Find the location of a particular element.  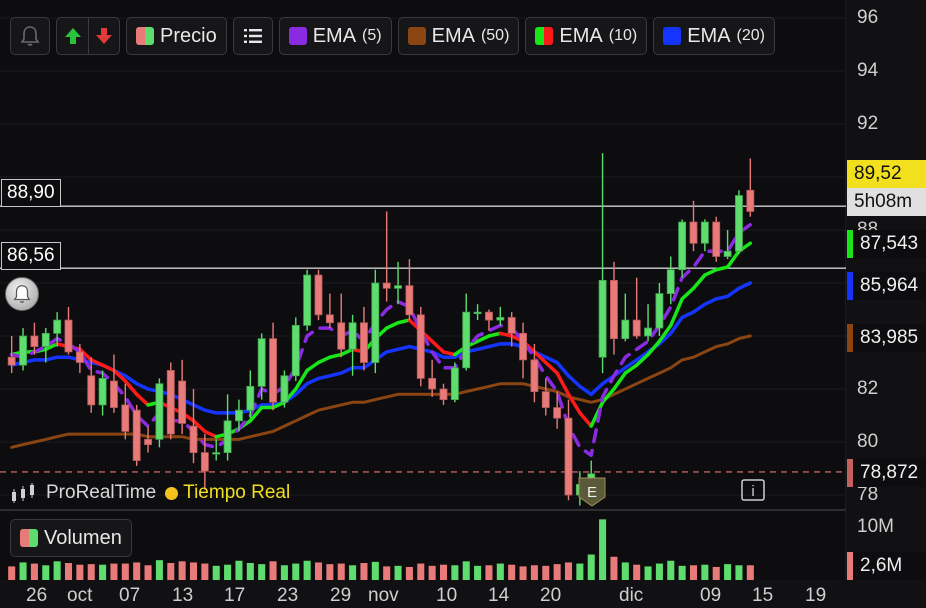

earnings-marker: E is located at coordinates (592, 492).